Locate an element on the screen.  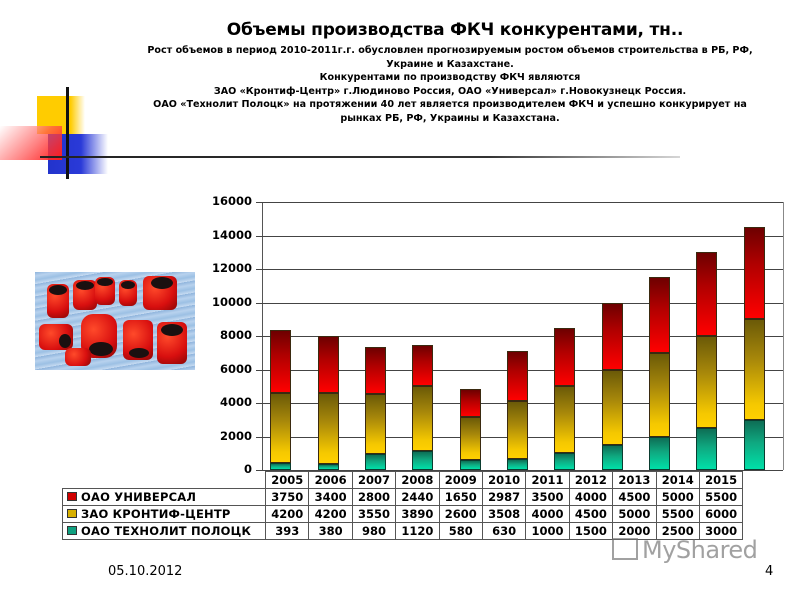
footer-date: 05.10.2012 is located at coordinates (145, 571).